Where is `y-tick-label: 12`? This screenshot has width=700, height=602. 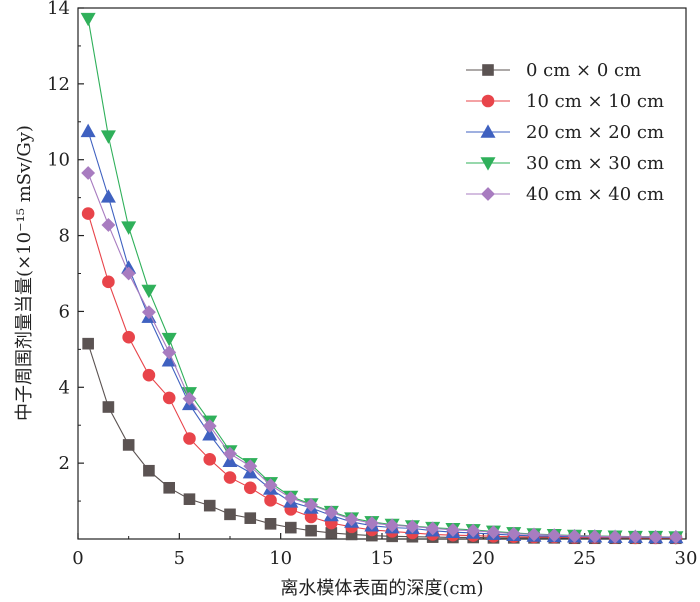
y-tick-label: 12 is located at coordinates (58, 84).